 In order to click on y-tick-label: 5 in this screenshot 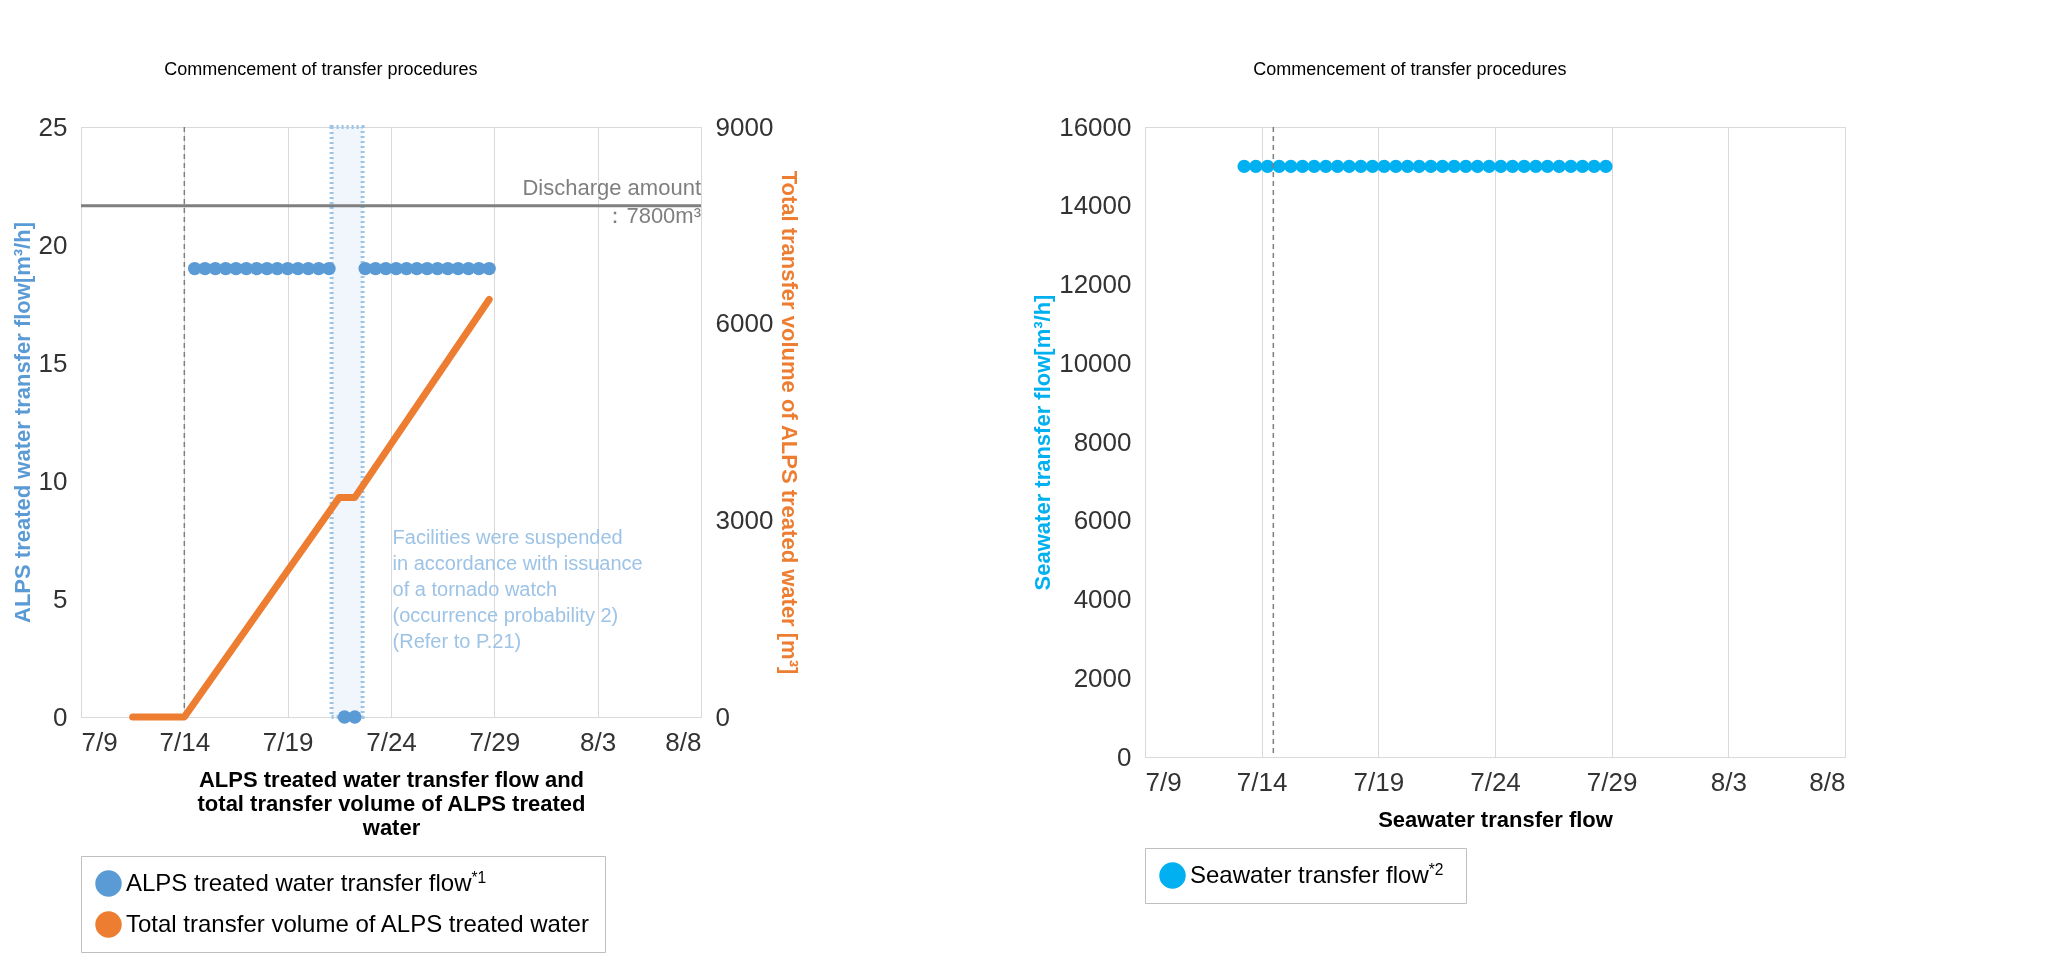, I will do `click(60, 598)`.